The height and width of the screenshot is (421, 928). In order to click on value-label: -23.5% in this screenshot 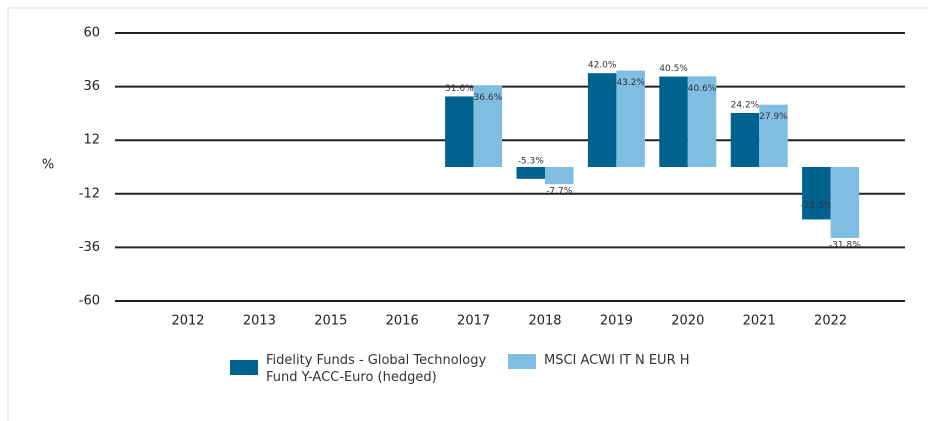, I will do `click(816, 206)`.